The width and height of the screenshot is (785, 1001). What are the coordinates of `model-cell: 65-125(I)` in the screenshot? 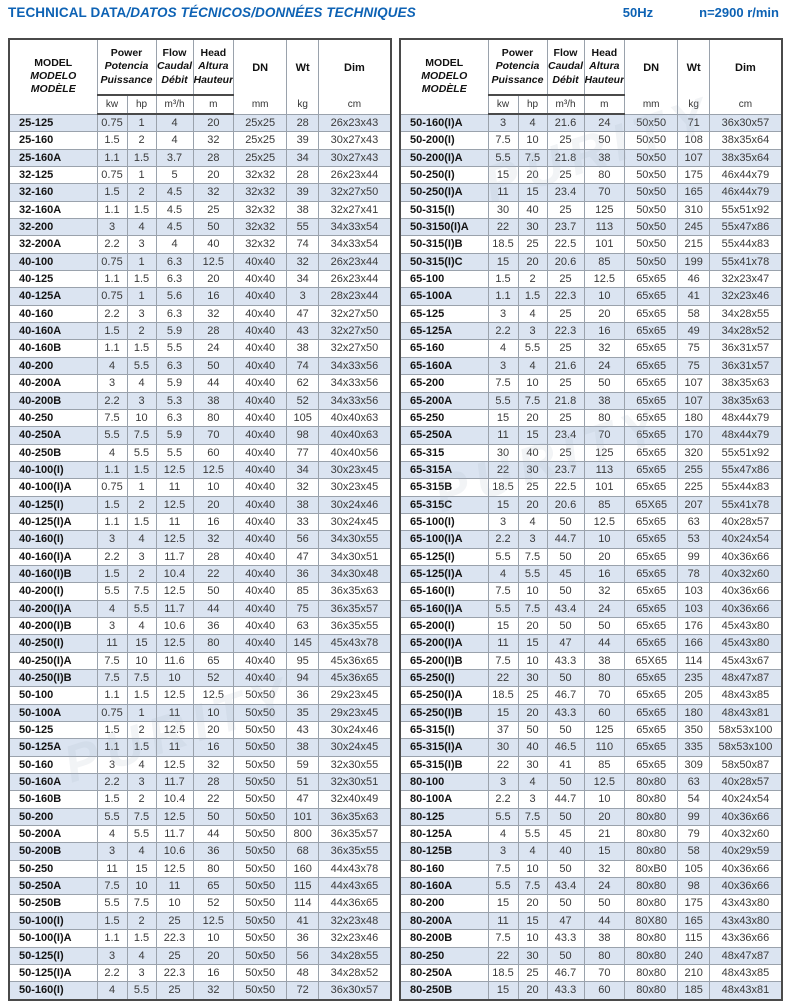 It's located at (444, 556).